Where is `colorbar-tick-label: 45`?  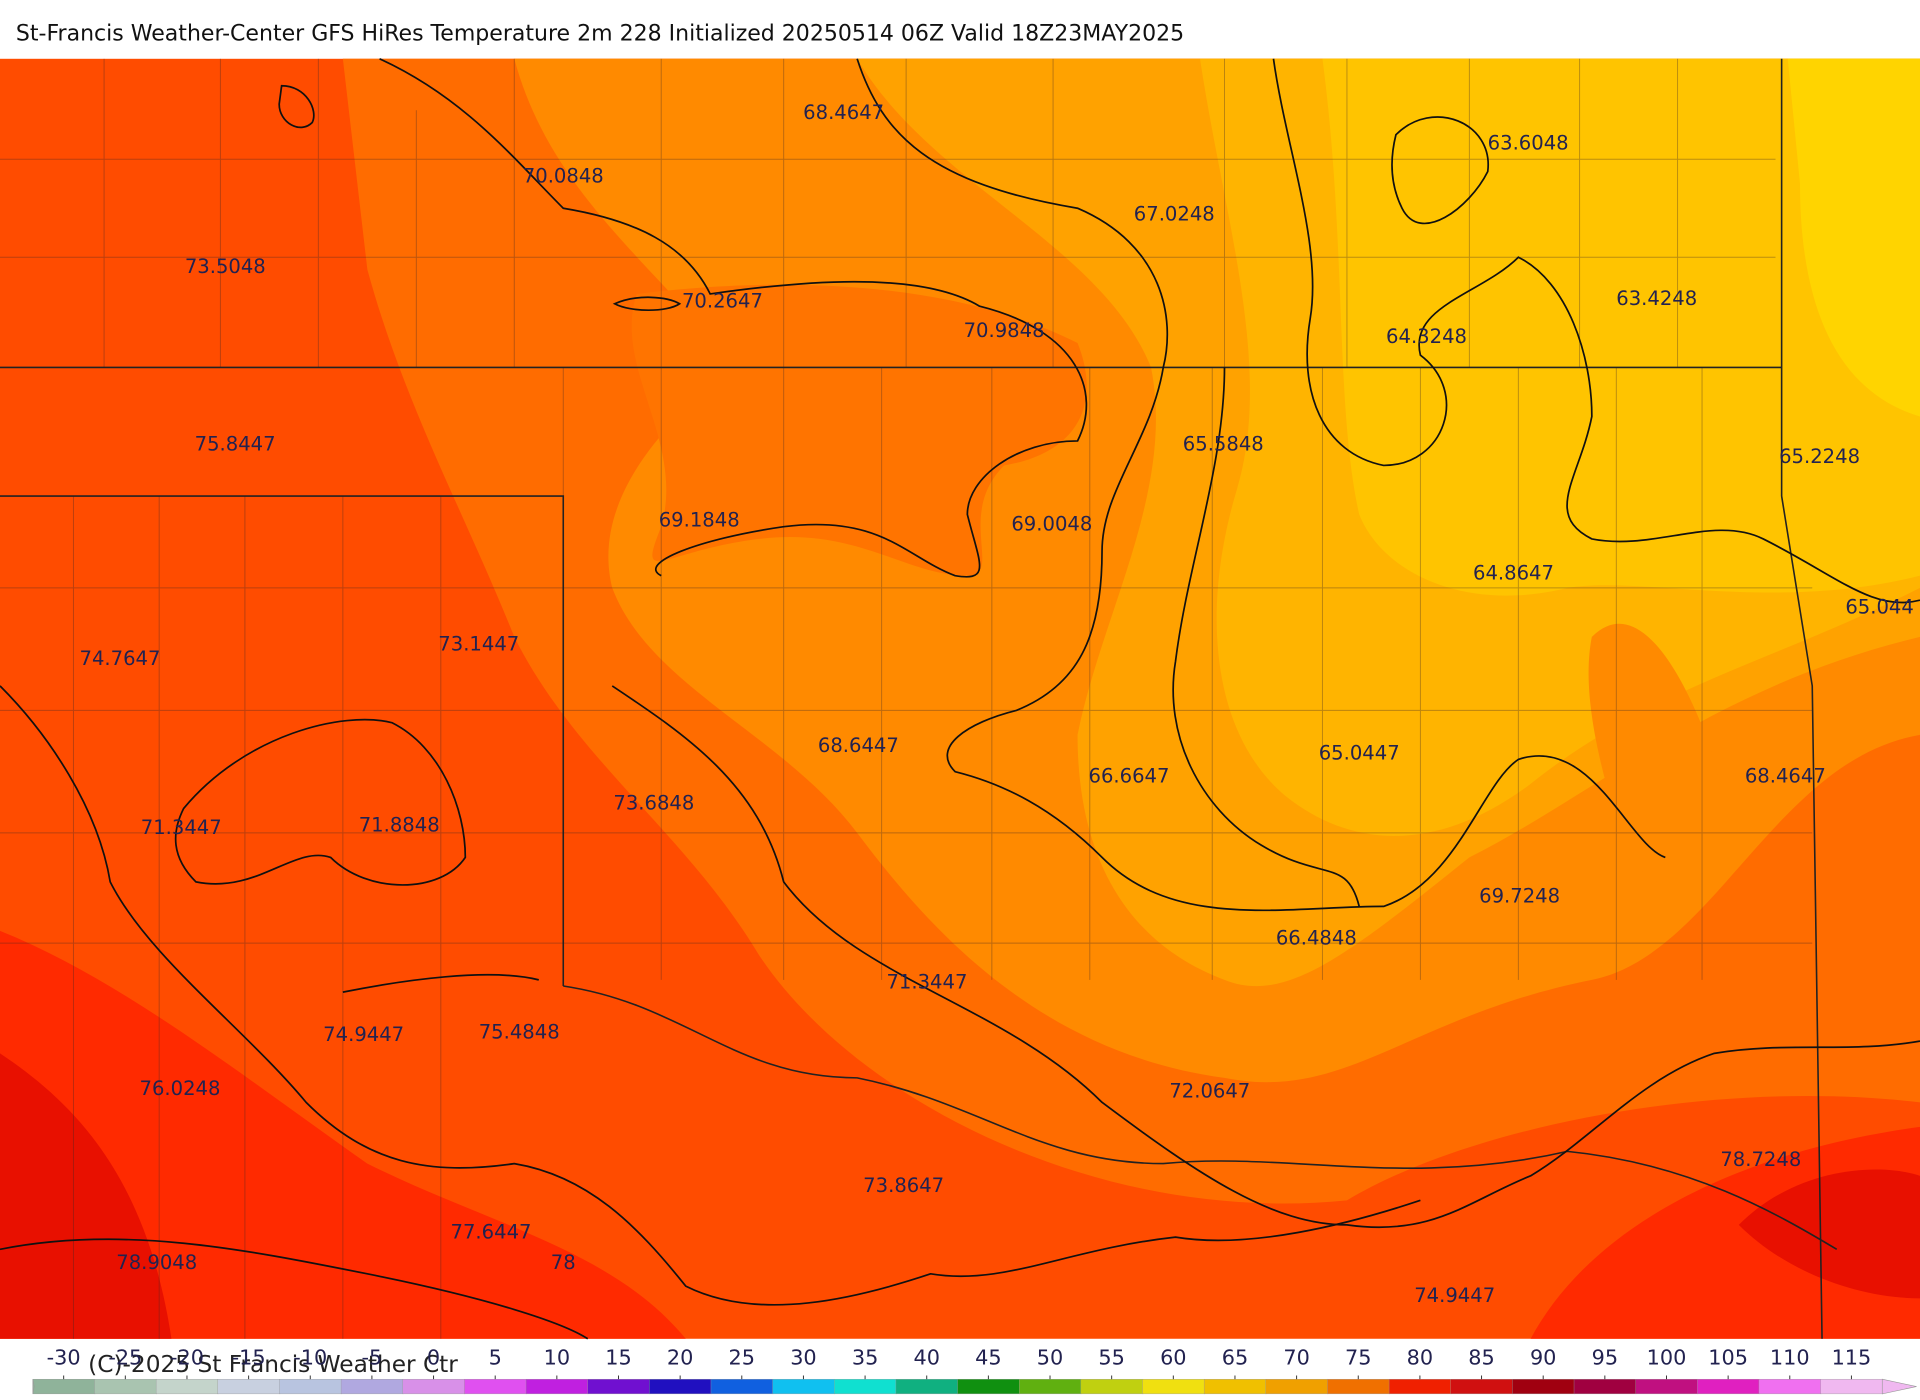 colorbar-tick-label: 45 is located at coordinates (988, 1357).